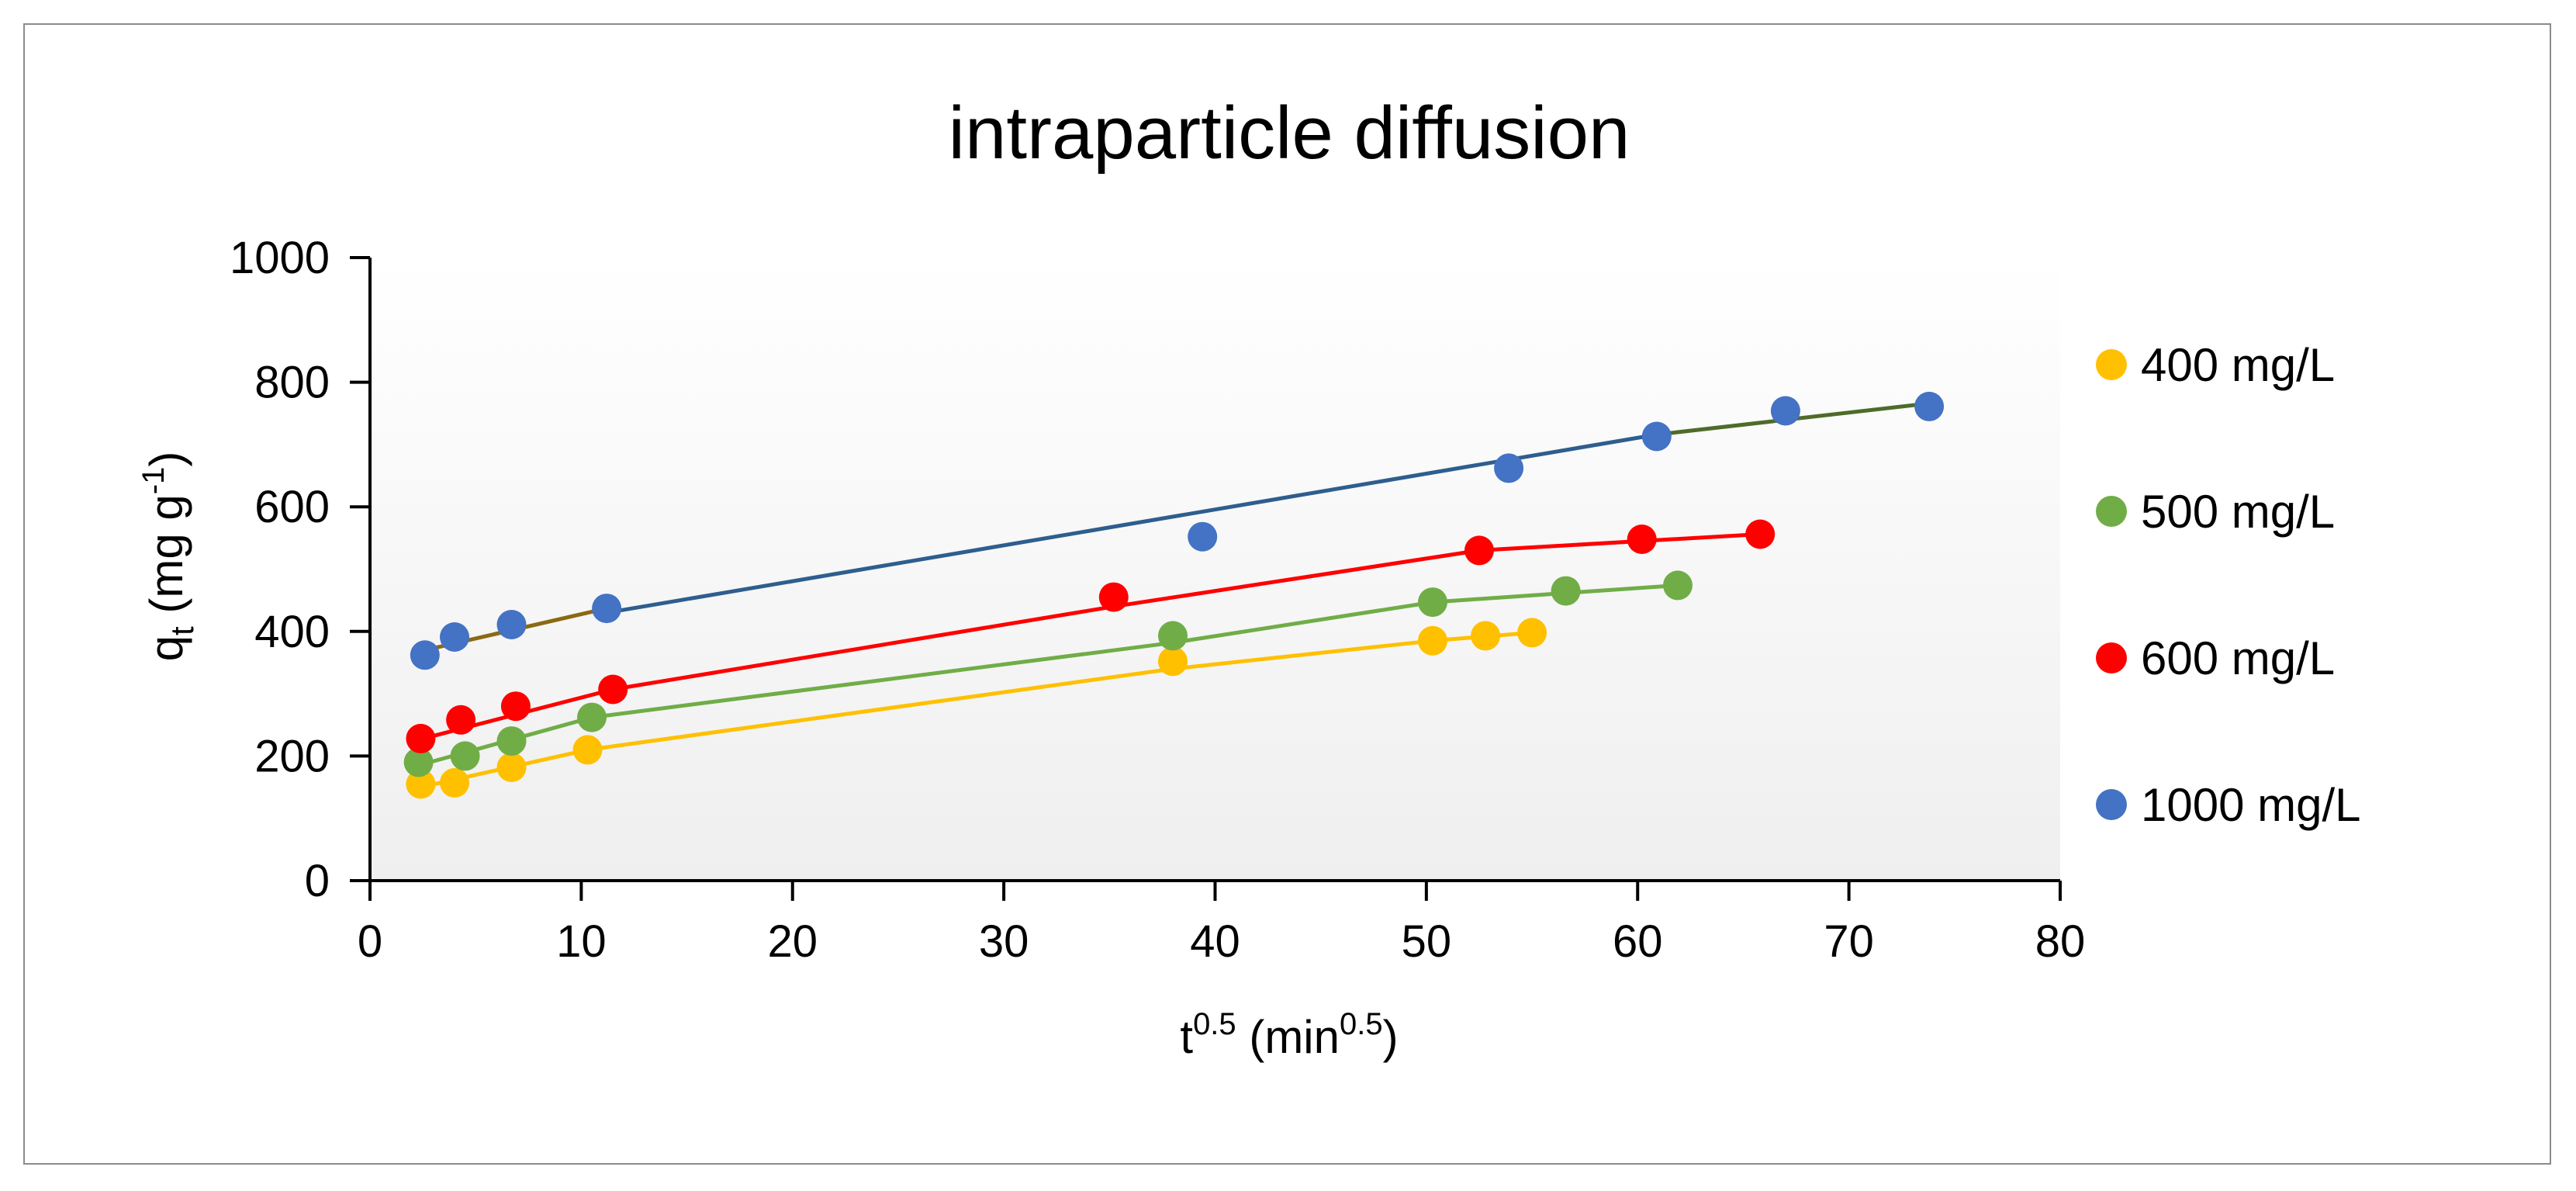 The height and width of the screenshot is (1191, 2576). What do you see at coordinates (2228, 585) in the screenshot?
I see `legend: 400 mg/L 500 mg/L 600 mg/L 1000 mg/L` at bounding box center [2228, 585].